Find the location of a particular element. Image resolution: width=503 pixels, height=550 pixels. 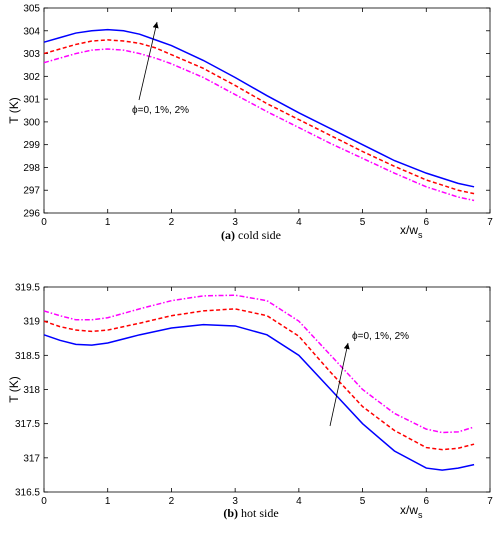

y-tick-label: 318 is located at coordinates (31, 390).